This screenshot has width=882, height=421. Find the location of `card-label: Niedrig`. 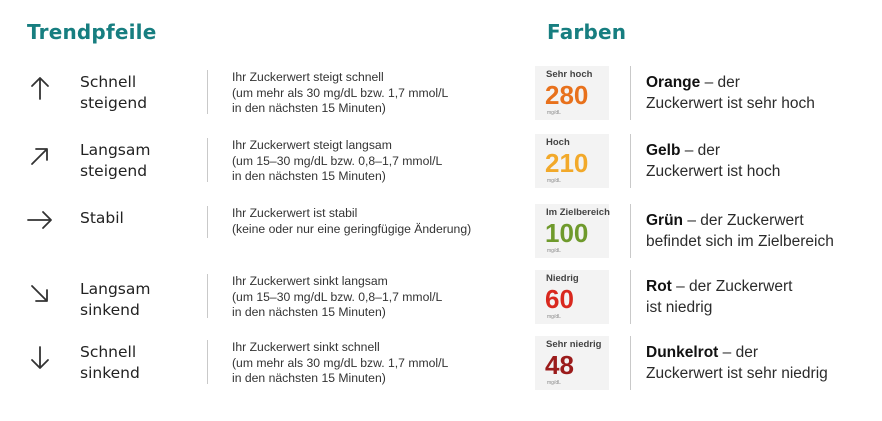

card-label: Niedrig is located at coordinates (562, 278).